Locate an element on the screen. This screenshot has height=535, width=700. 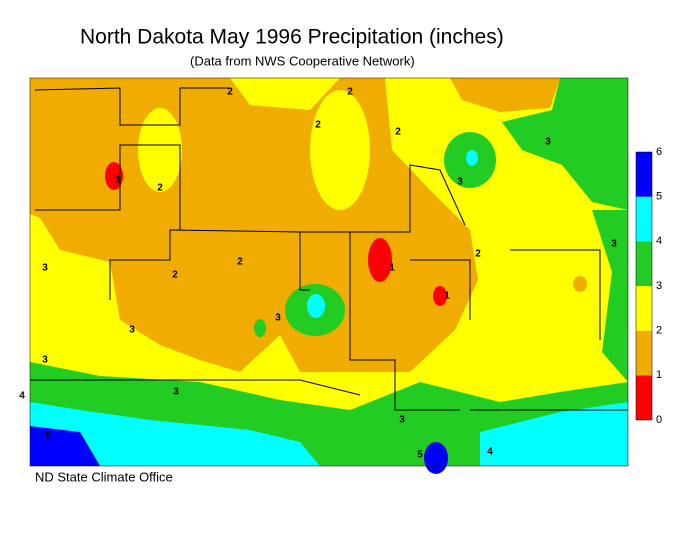
legend-tick-label: 5 is located at coordinates (659, 197).